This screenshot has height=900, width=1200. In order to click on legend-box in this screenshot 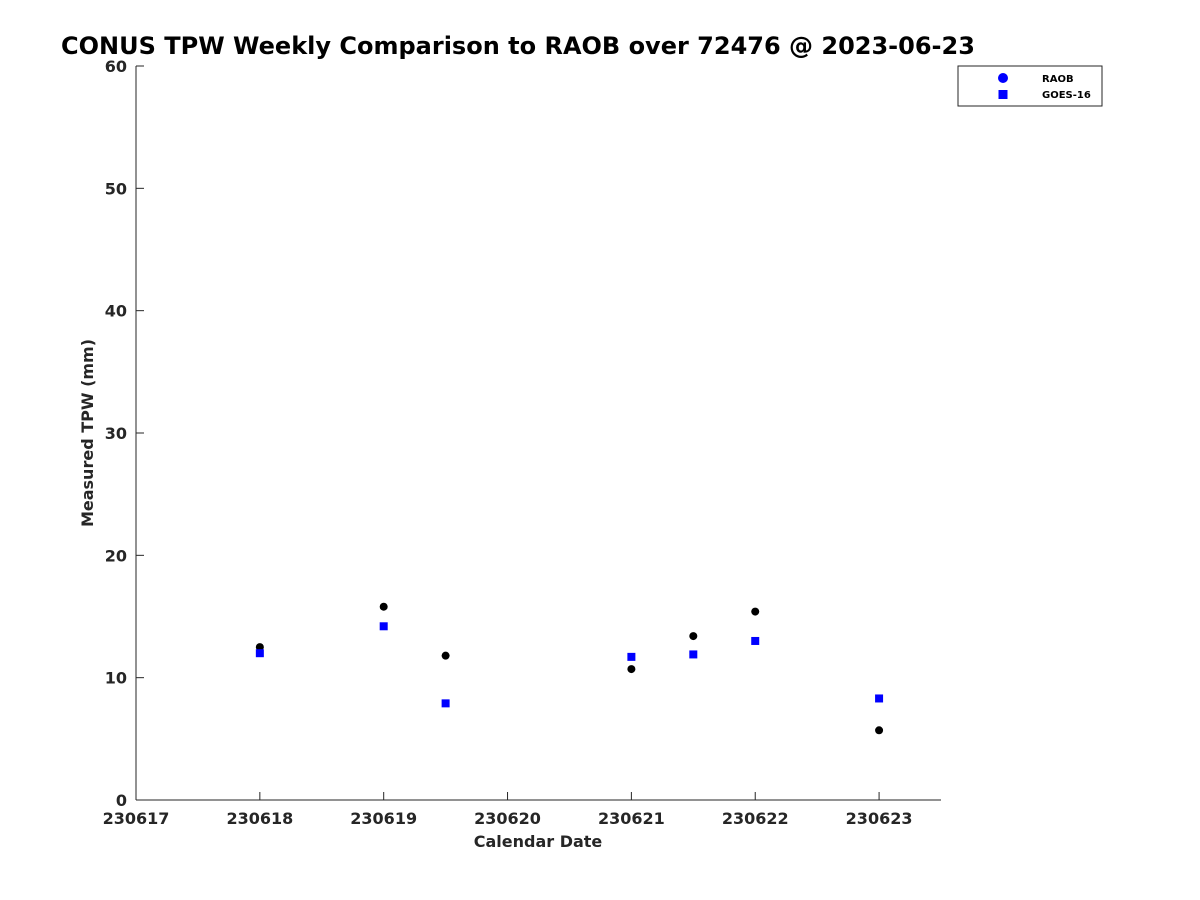, I will do `click(1030, 86)`.